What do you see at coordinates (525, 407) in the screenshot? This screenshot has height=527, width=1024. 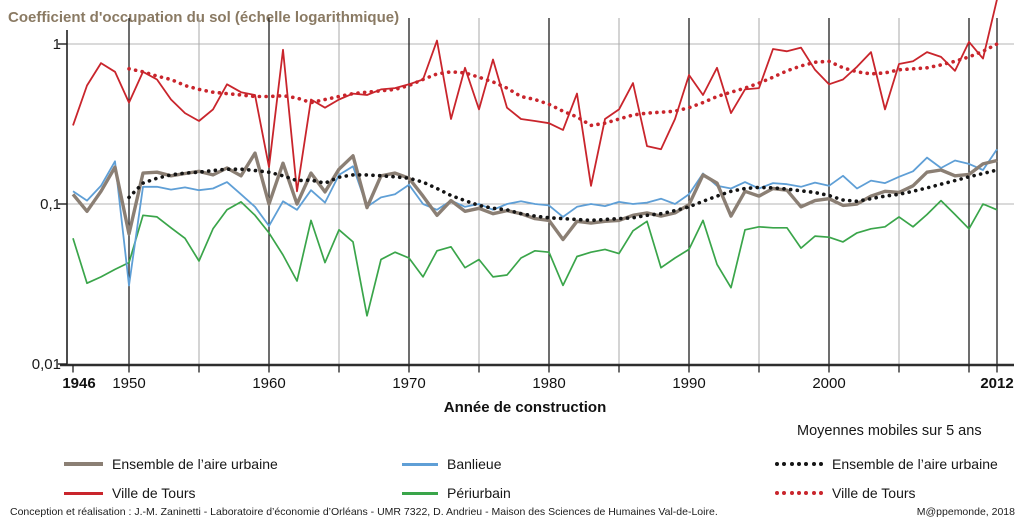 I see `x-axis-title: Année de construction` at bounding box center [525, 407].